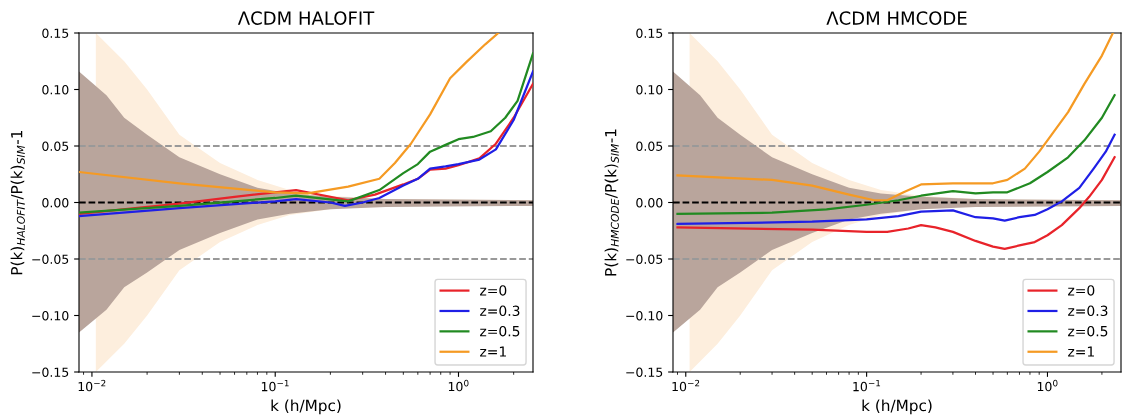 The width and height of the screenshot is (1123, 417). I want to click on y-axis-title: P(k)$_{HMCODE}$/P(k)$_{SIM}$-1, so click(611, 202).